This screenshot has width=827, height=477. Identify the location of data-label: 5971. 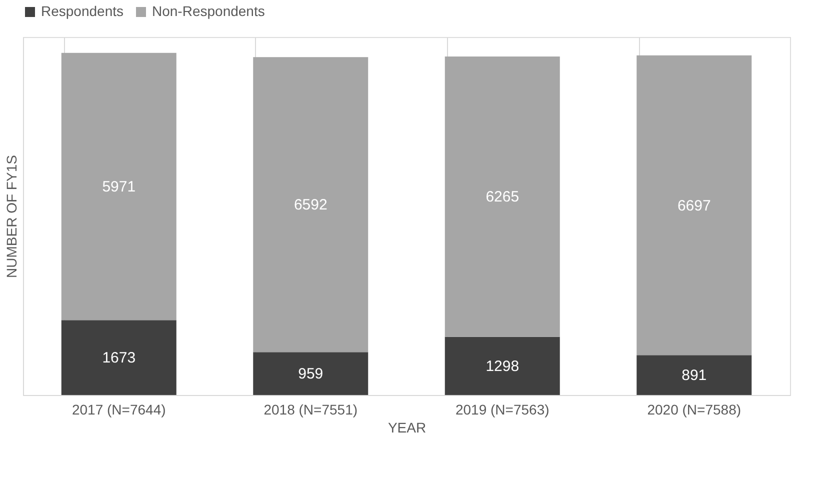
(119, 187).